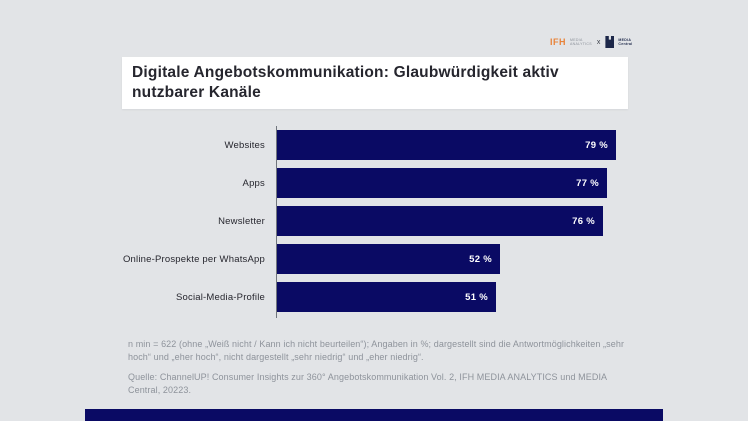  I want to click on footer-bar, so click(374, 415).